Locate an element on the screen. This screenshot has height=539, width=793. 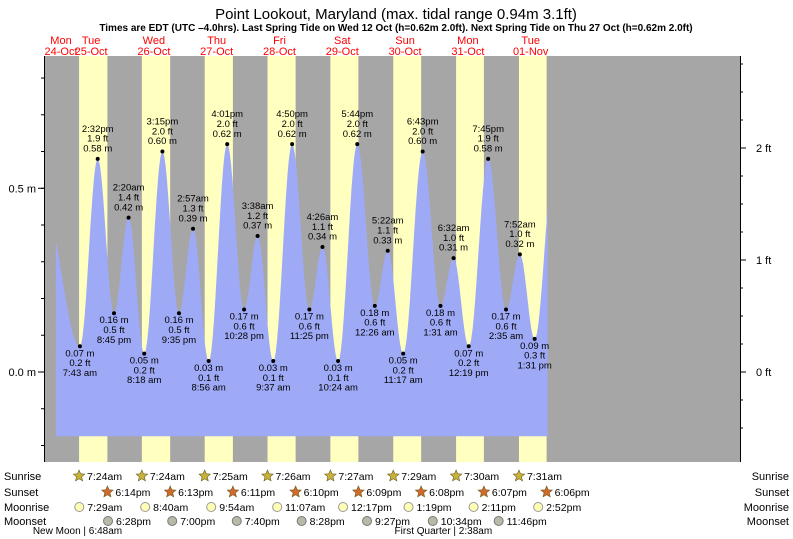
tide-label: 1:31 am is located at coordinates (440, 332).